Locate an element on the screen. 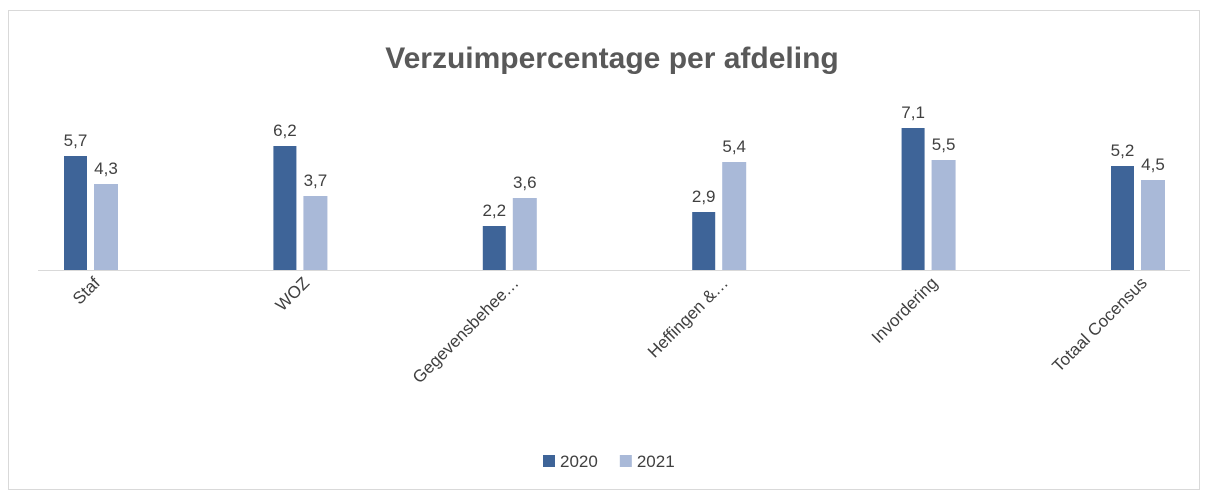 Image resolution: width=1208 pixels, height=492 pixels. data-label: 5,2 is located at coordinates (1123, 150).